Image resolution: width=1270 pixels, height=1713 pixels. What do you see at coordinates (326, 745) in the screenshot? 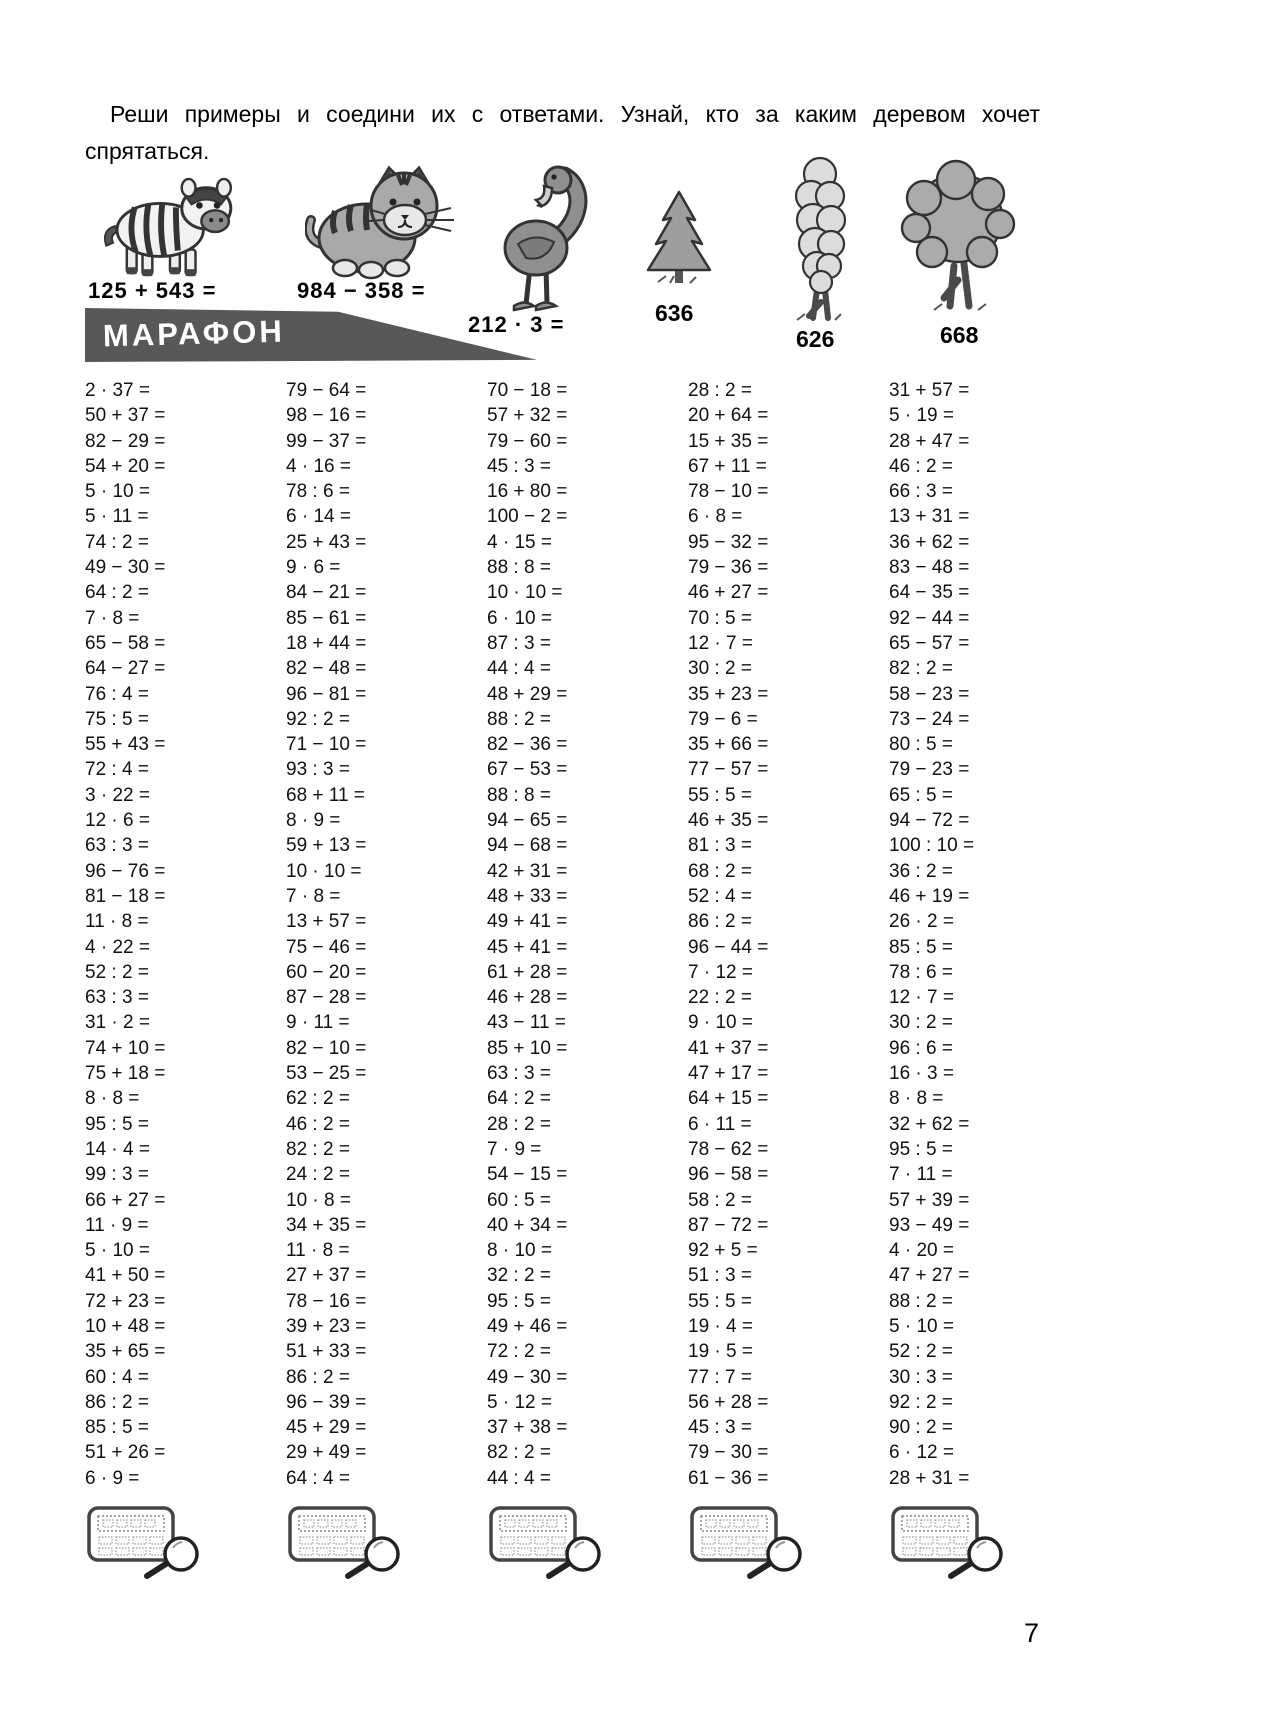
I see `problem-row: 71 − 10 =` at bounding box center [326, 745].